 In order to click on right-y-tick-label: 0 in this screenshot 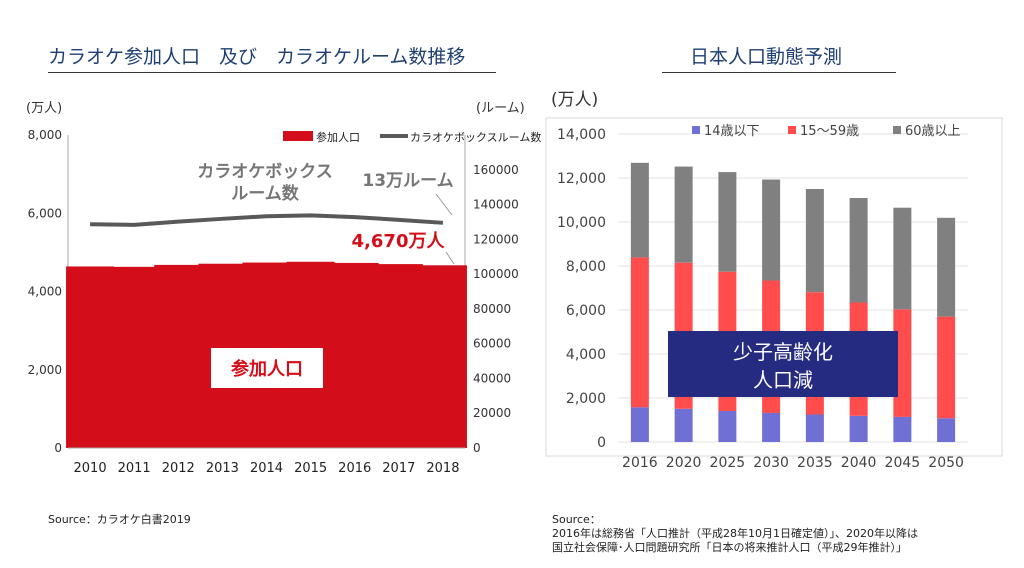, I will do `click(477, 448)`.